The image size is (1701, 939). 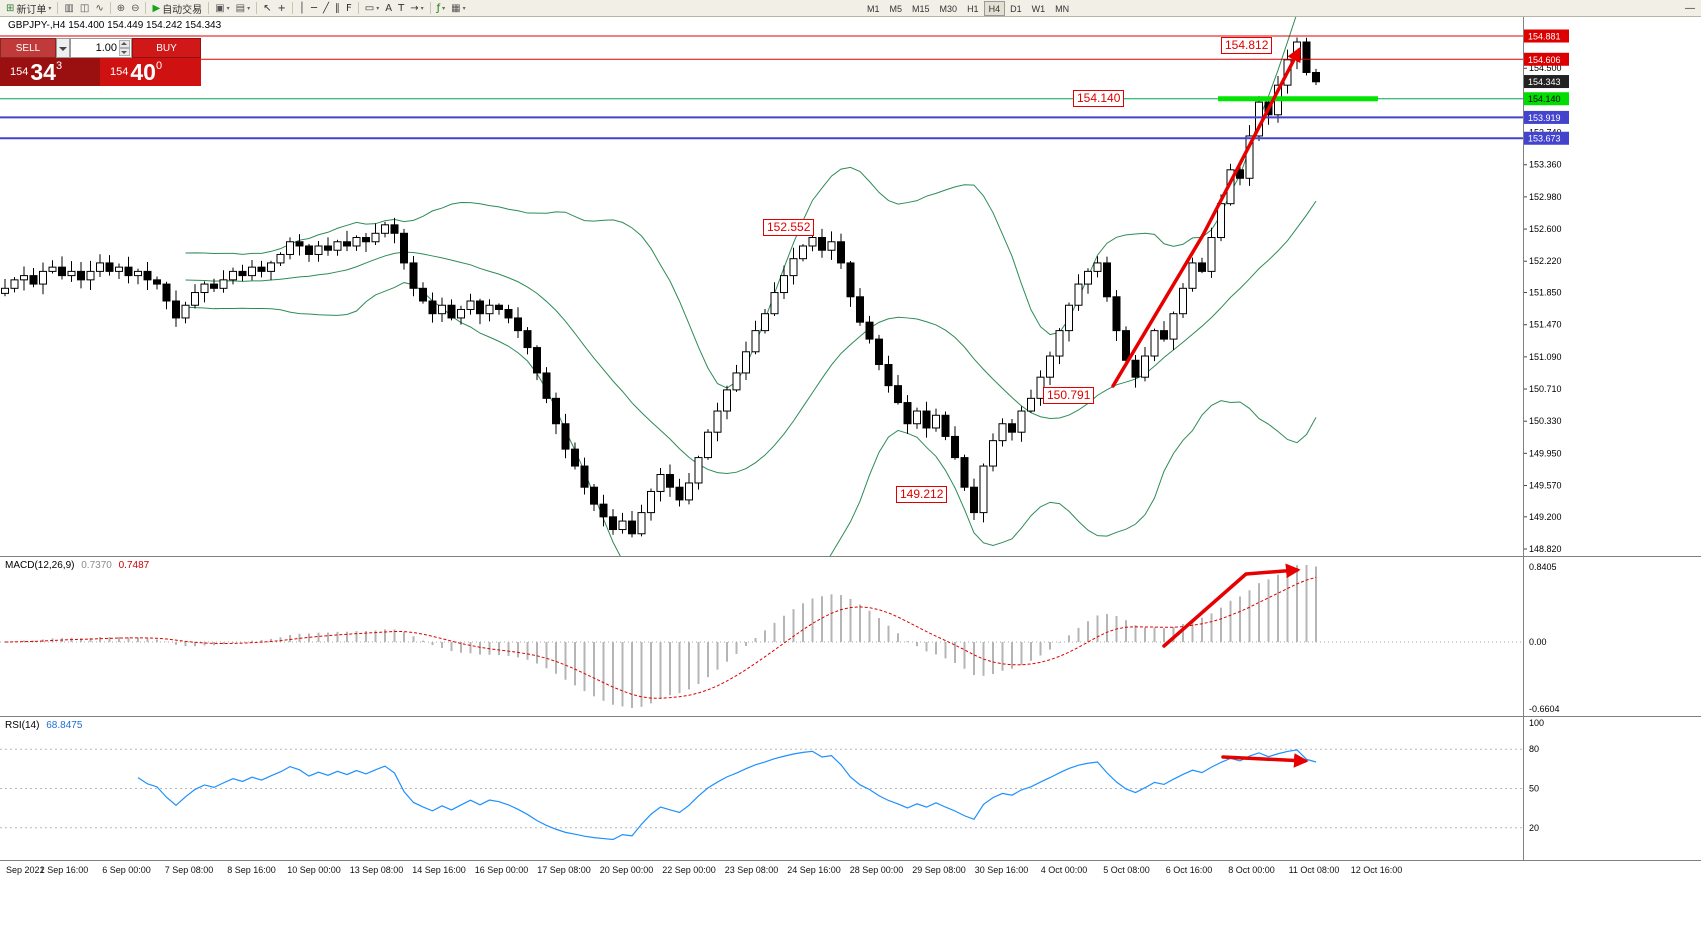 What do you see at coordinates (789, 227) in the screenshot?
I see `price-label-annotation: 152.552` at bounding box center [789, 227].